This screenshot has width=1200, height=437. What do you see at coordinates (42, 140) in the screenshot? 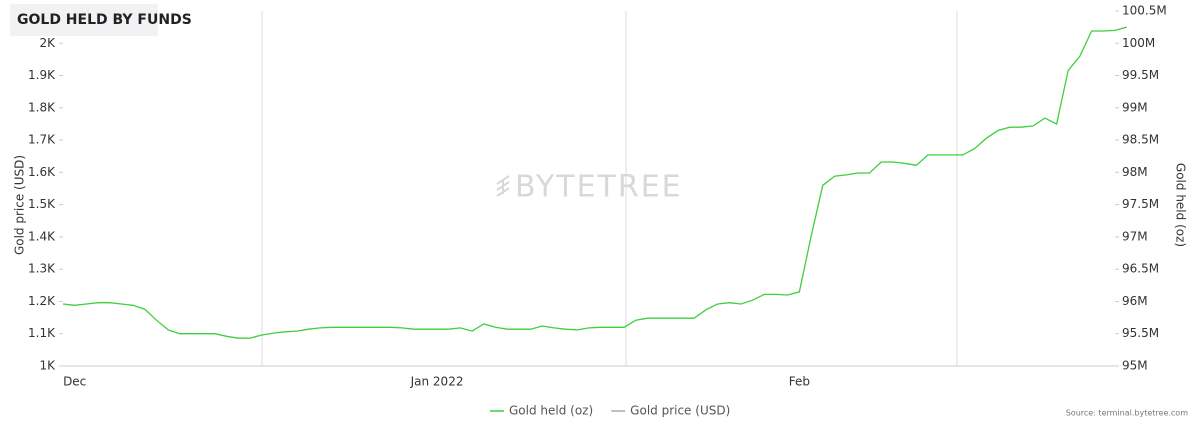
I see `y-tick-label: 1.7K` at bounding box center [42, 140].